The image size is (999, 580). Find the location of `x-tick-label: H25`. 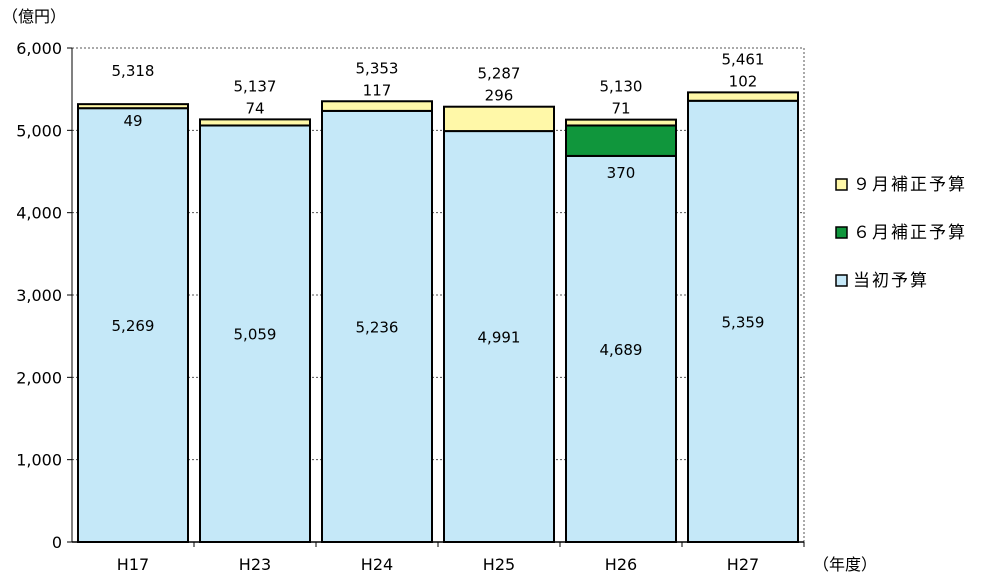

x-tick-label: H25 is located at coordinates (499, 564).